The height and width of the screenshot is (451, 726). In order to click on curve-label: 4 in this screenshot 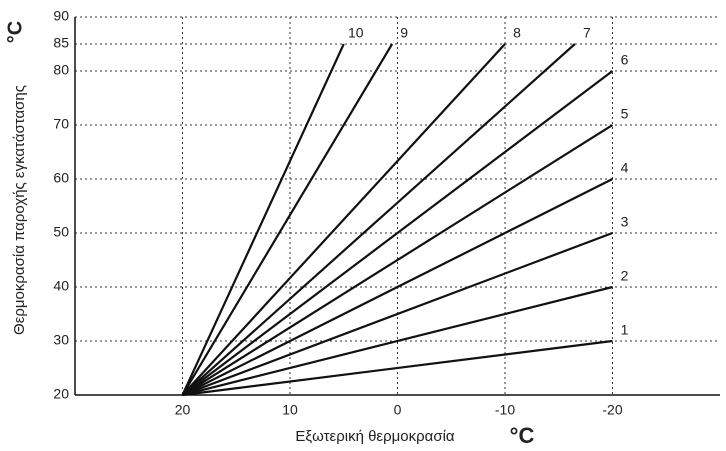, I will do `click(625, 168)`.